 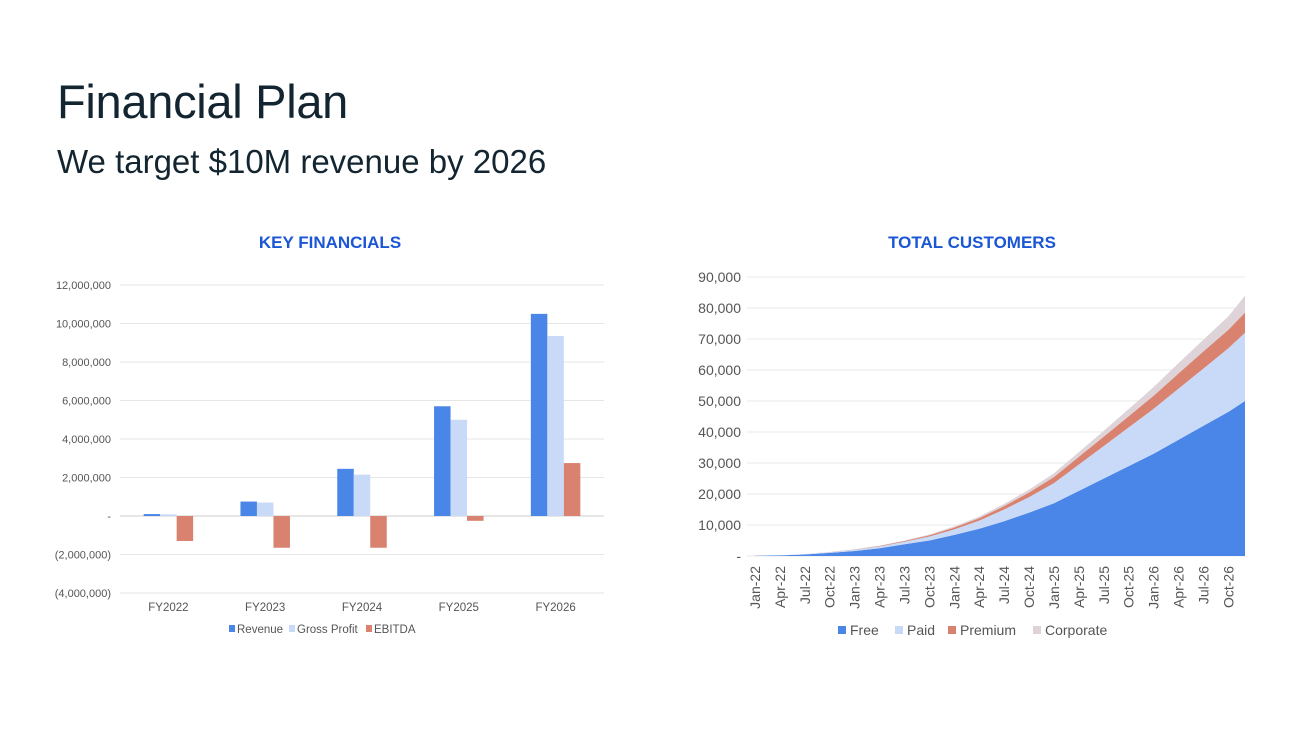 I want to click on area-paid, so click(x=1000, y=444).